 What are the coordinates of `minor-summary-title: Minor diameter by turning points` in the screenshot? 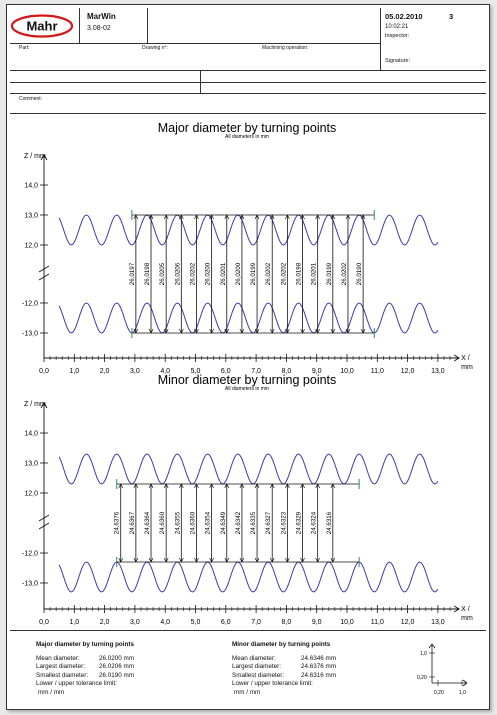 It's located at (281, 644).